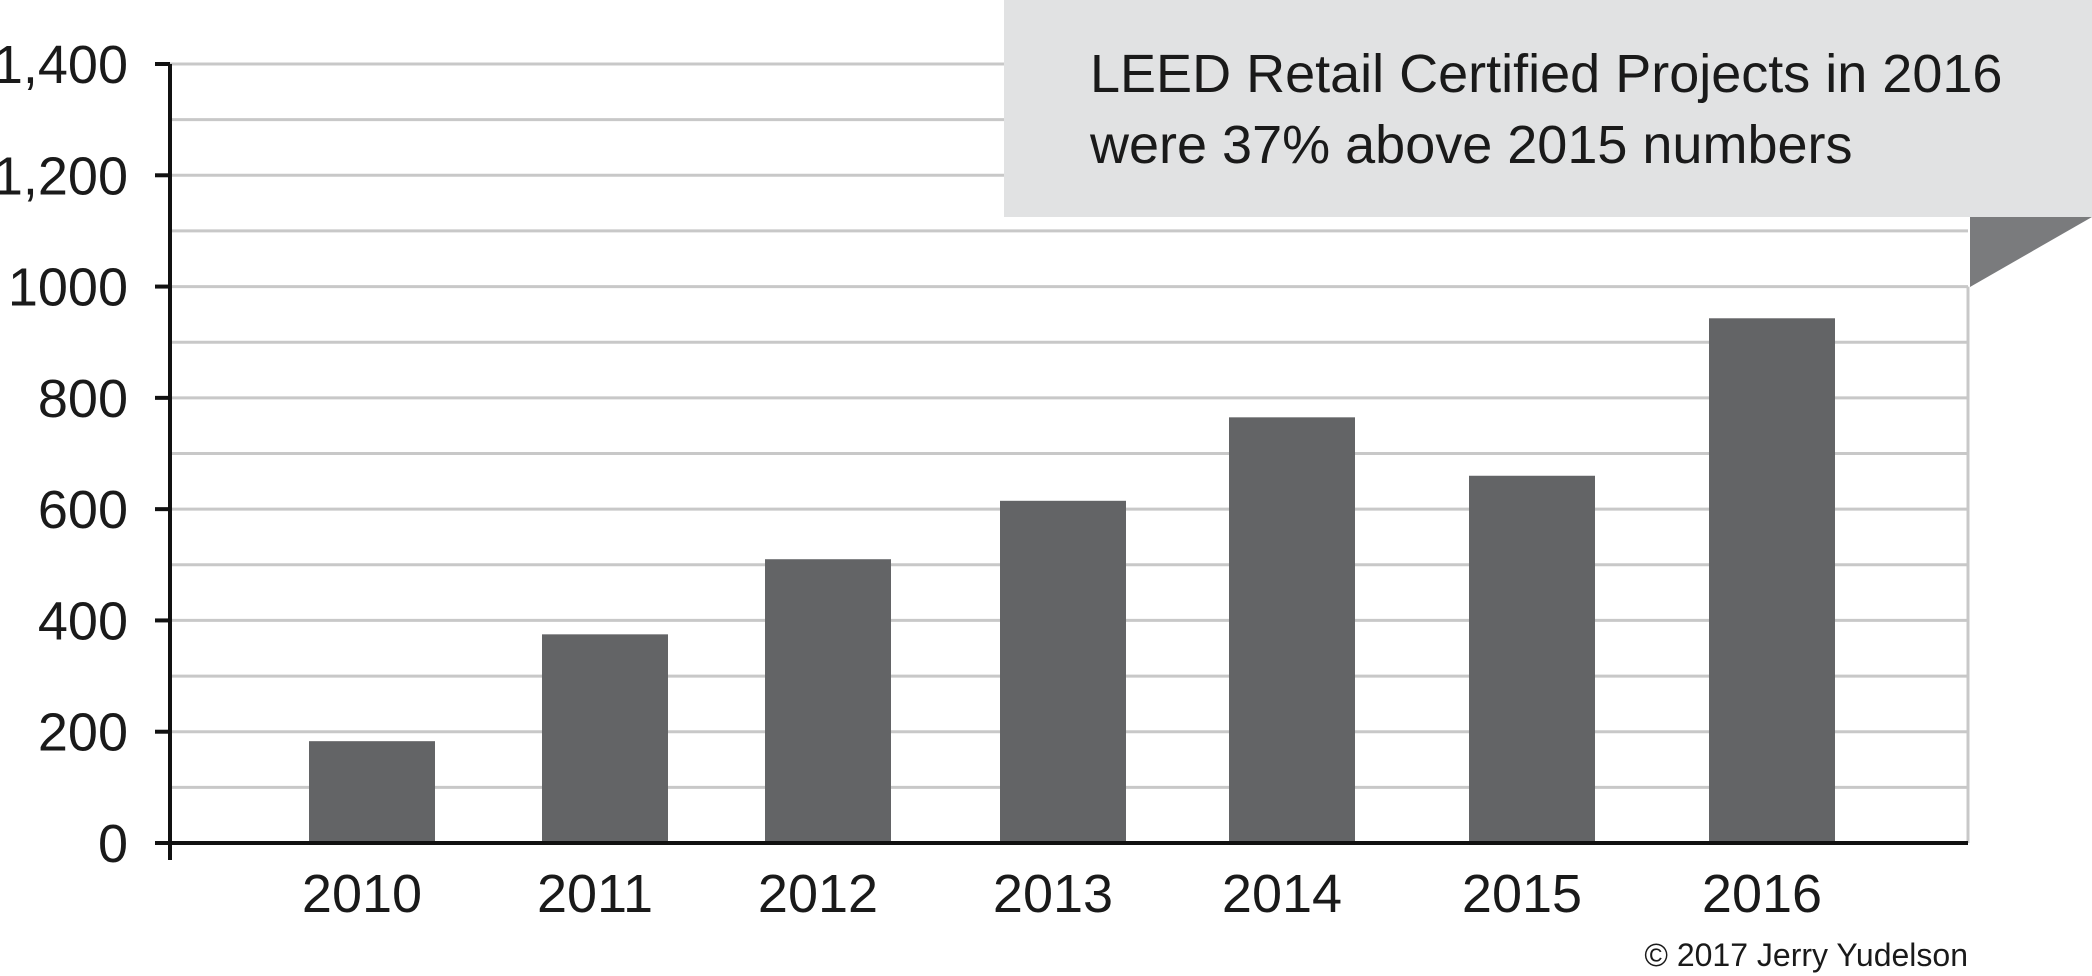  I want to click on callout-line-2: were 37% above 2015 numbers, so click(1471, 145).